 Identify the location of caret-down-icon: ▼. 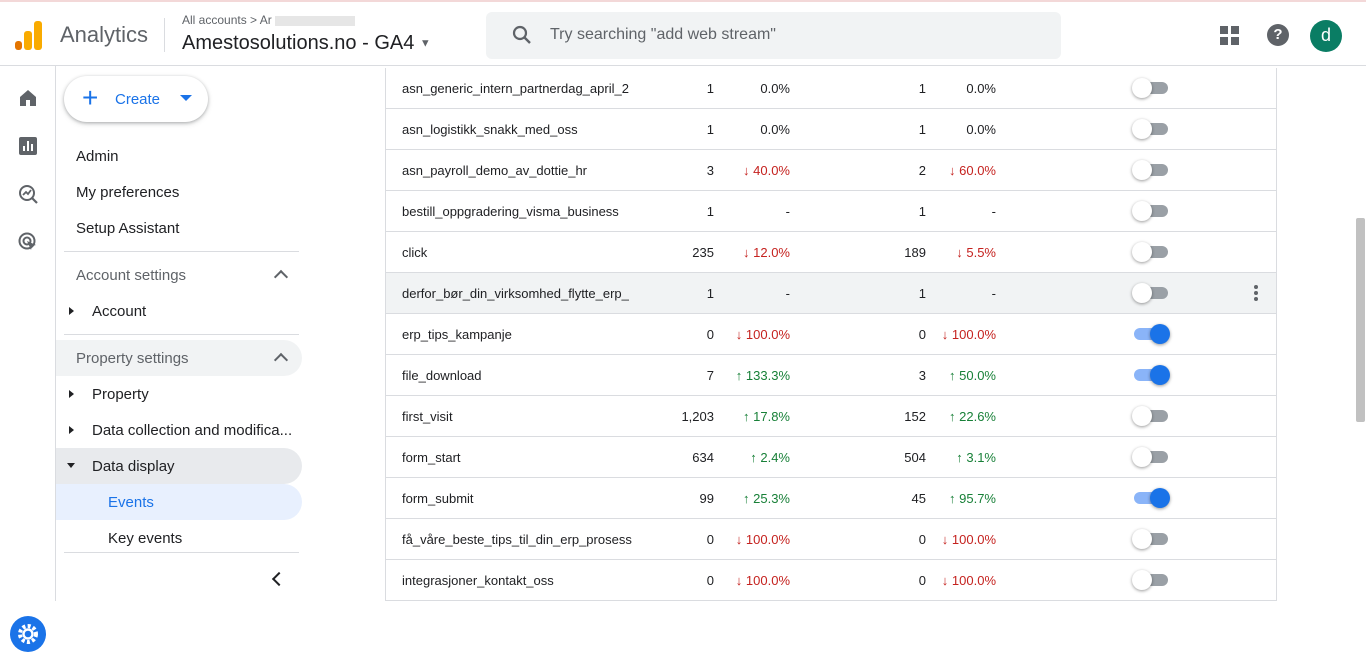
(425, 43).